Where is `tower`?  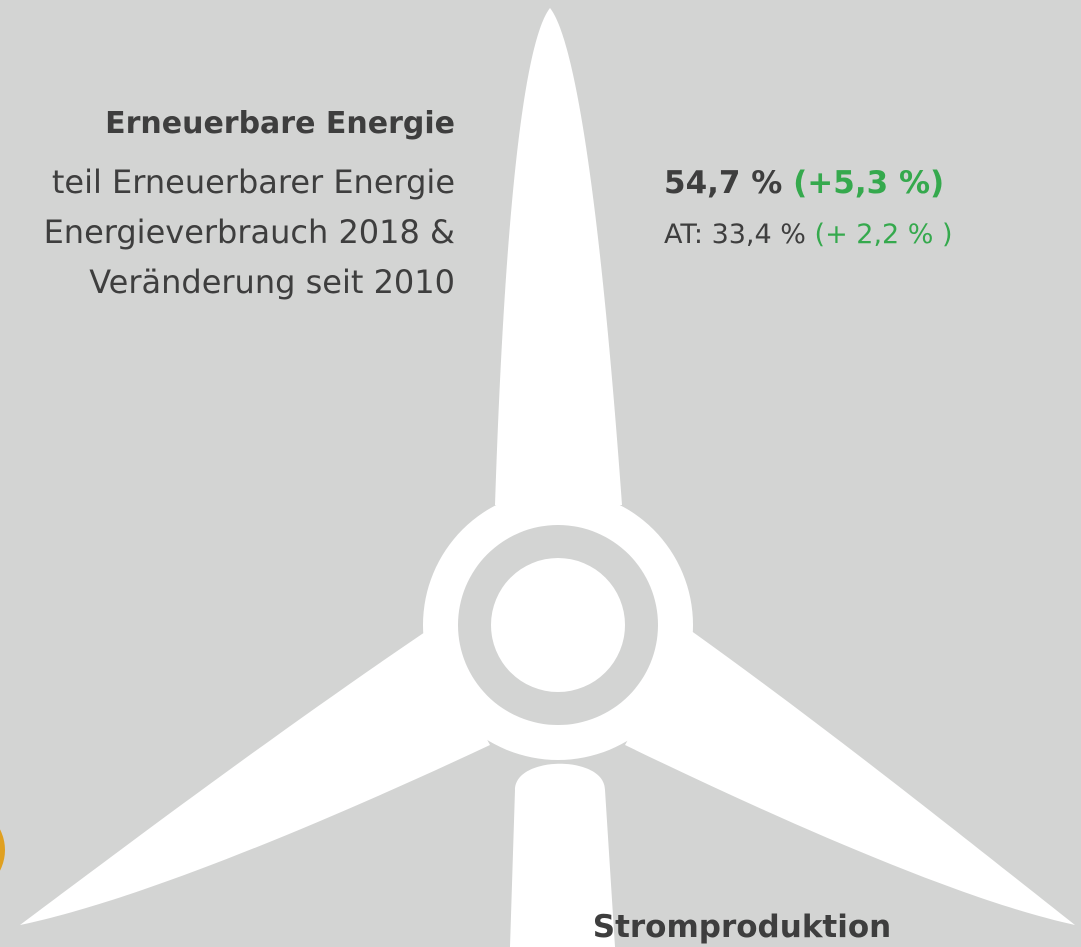
tower is located at coordinates (562, 855).